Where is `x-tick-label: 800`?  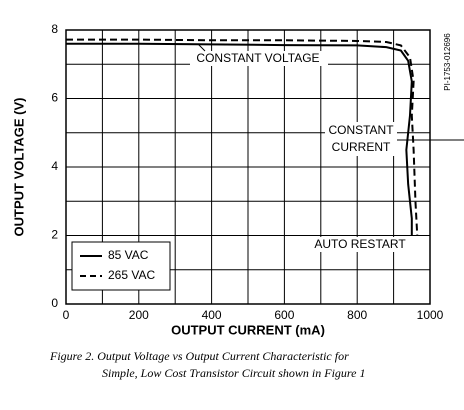
x-tick-label: 800 is located at coordinates (357, 315).